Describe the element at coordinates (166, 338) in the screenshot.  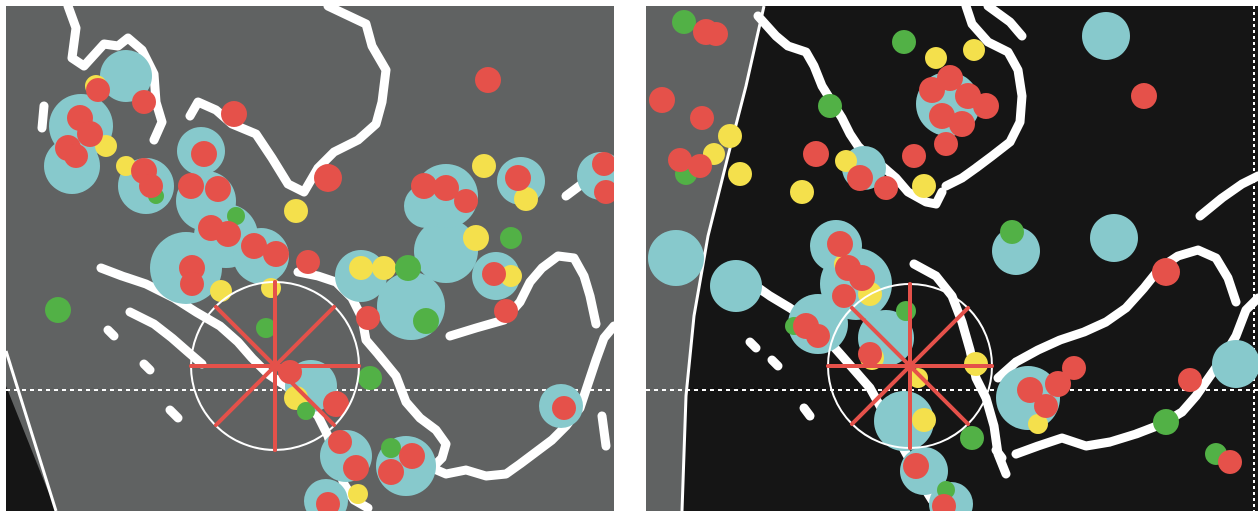
I see `coastline-inner` at that location.